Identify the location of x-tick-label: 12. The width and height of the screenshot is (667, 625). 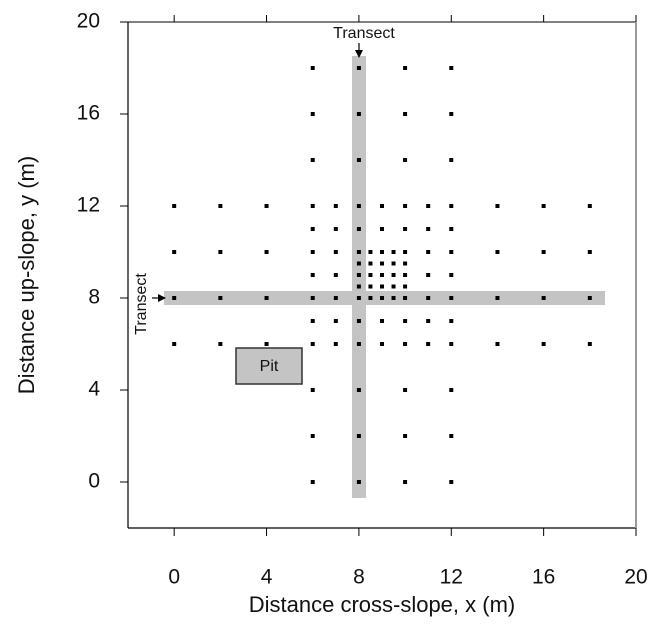
(451, 577).